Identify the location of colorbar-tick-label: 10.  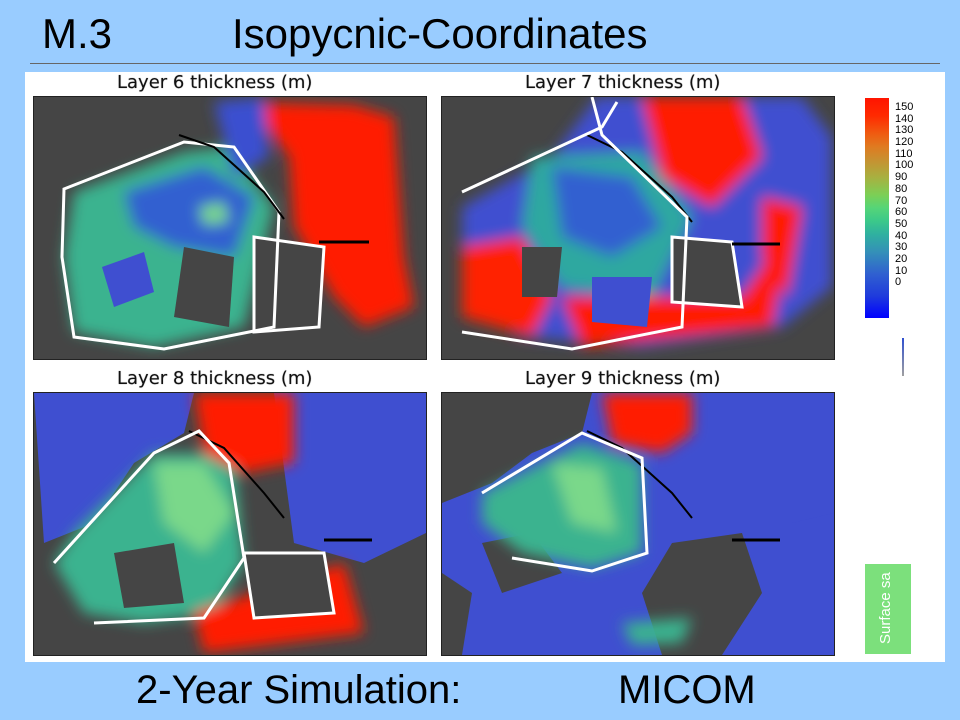
(901, 270).